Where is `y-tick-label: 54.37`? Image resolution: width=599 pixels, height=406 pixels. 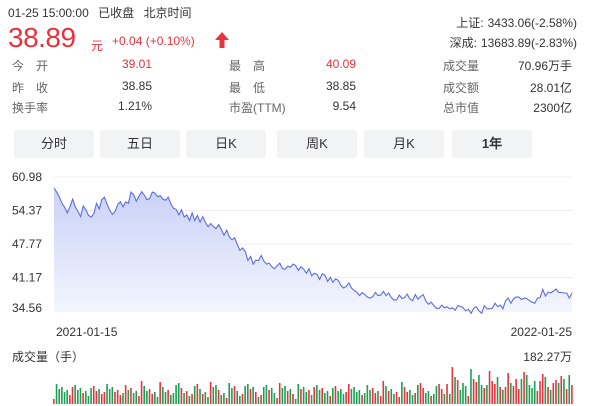
y-tick-label: 54.37 is located at coordinates (27, 211).